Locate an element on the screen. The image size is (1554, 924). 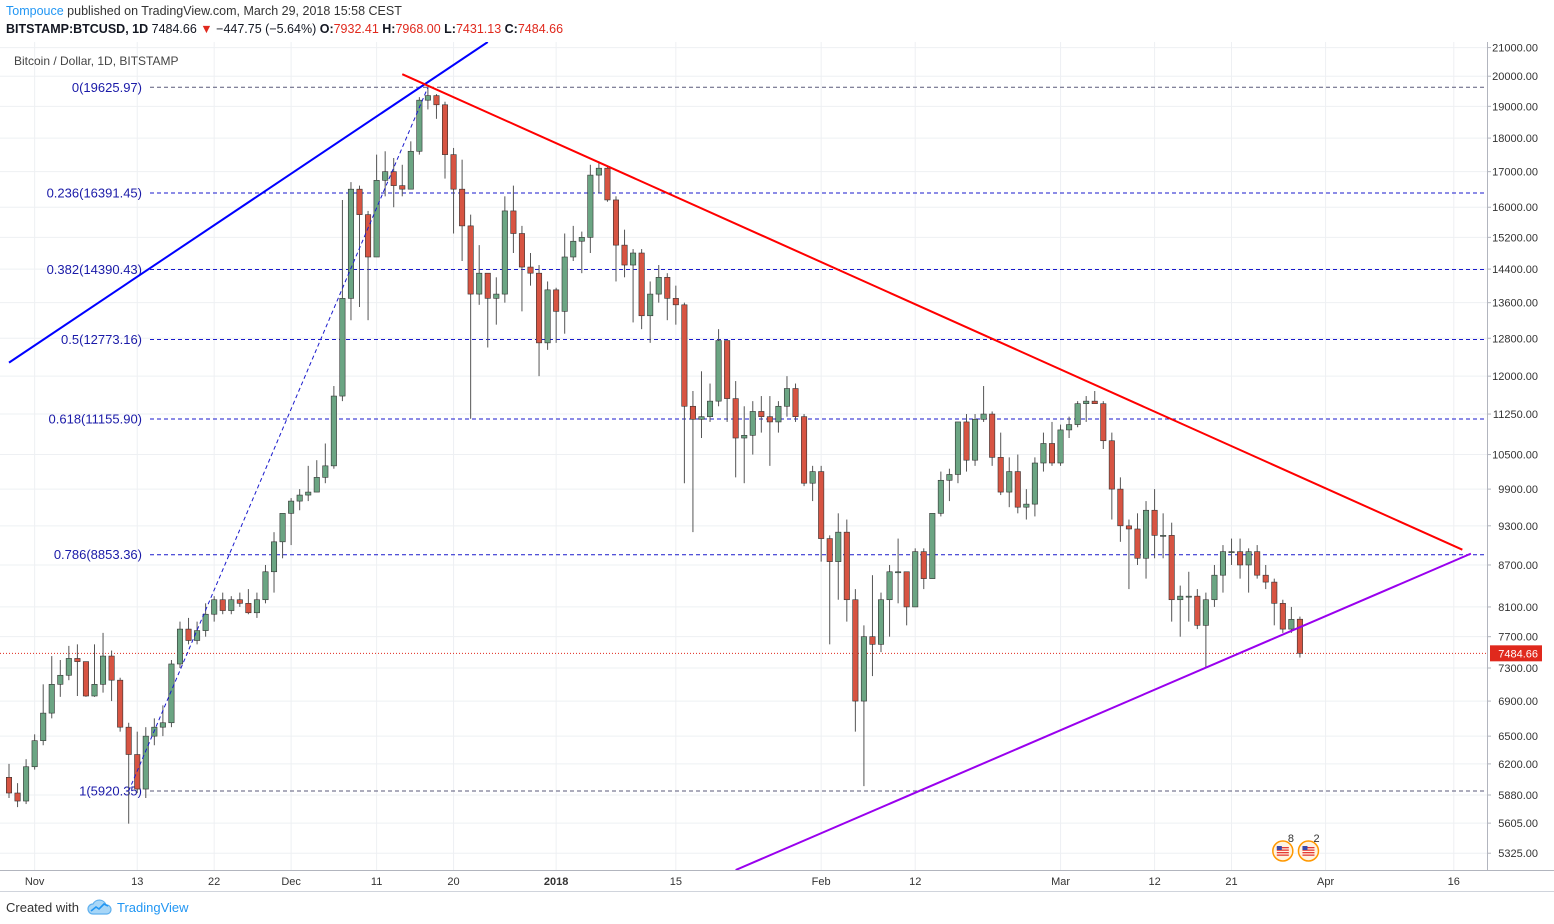
time-axis: Nov 13 22 Dec 11 20 2018 15 Feb 12 Mar 12 21 Apr 16 is located at coordinates (777, 879).